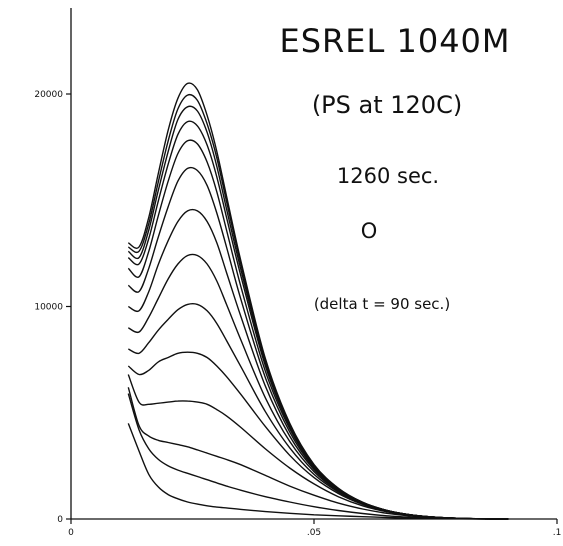 The image size is (563, 546). What do you see at coordinates (394, 41) in the screenshot?
I see `chart-title: ESREL 1040M` at bounding box center [394, 41].